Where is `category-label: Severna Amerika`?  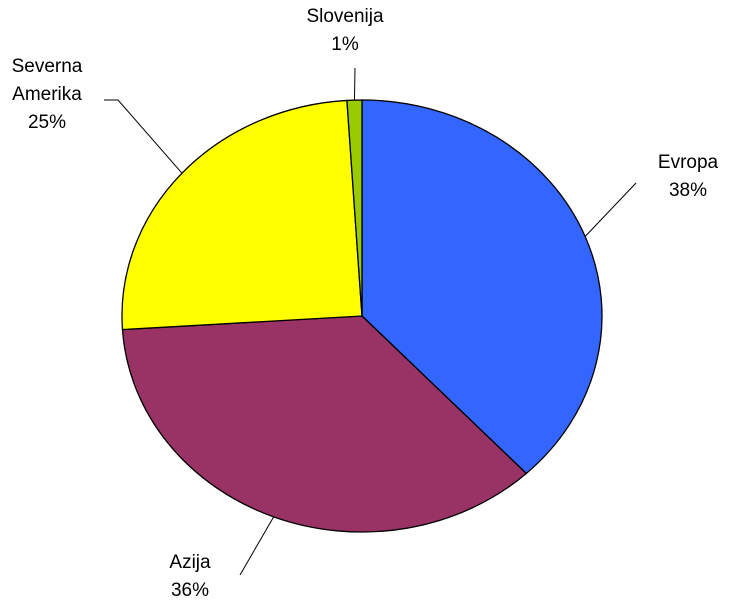 category-label: Severna Amerika is located at coordinates (47, 80).